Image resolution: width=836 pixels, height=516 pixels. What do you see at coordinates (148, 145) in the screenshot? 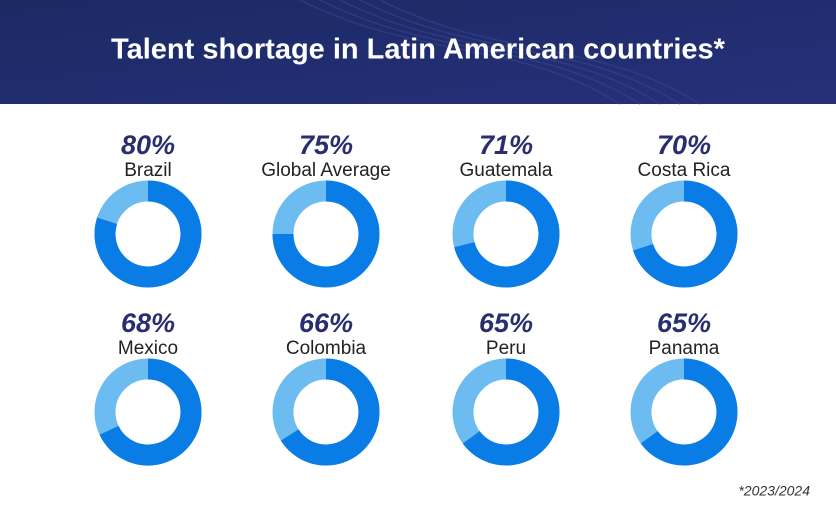
I see `percent-label: 80%` at bounding box center [148, 145].